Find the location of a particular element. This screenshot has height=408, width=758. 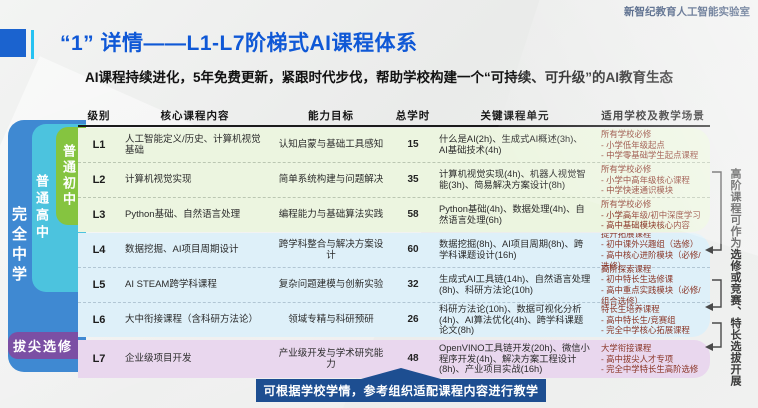

bracket-arrows is located at coordinates (713, 261).